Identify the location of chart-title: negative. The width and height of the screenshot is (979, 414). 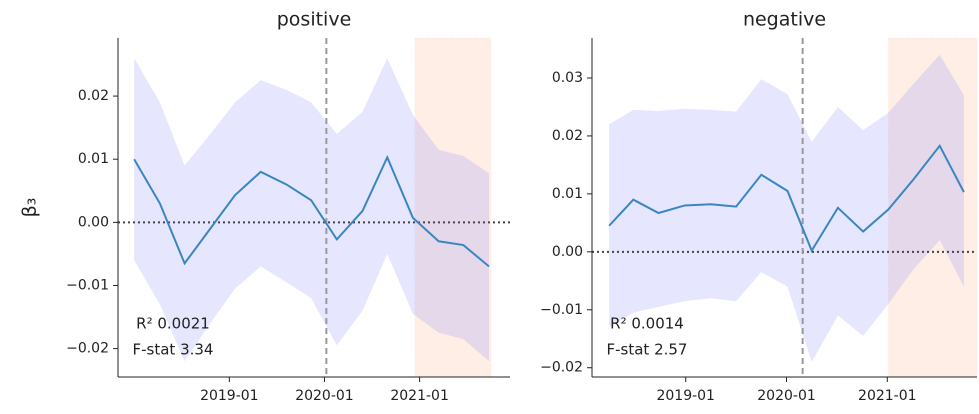
(784, 20).